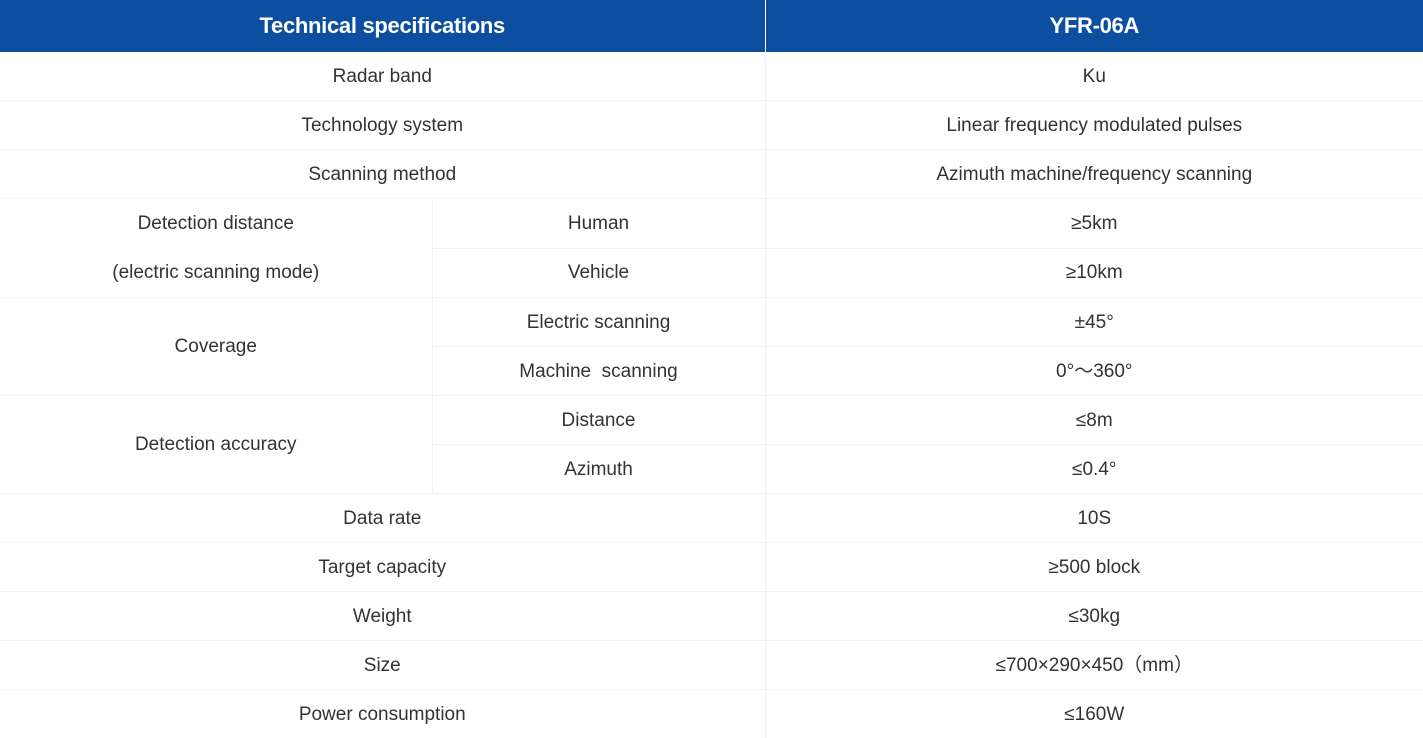 The image size is (1423, 738). I want to click on value-human: ≥5km, so click(1094, 224).